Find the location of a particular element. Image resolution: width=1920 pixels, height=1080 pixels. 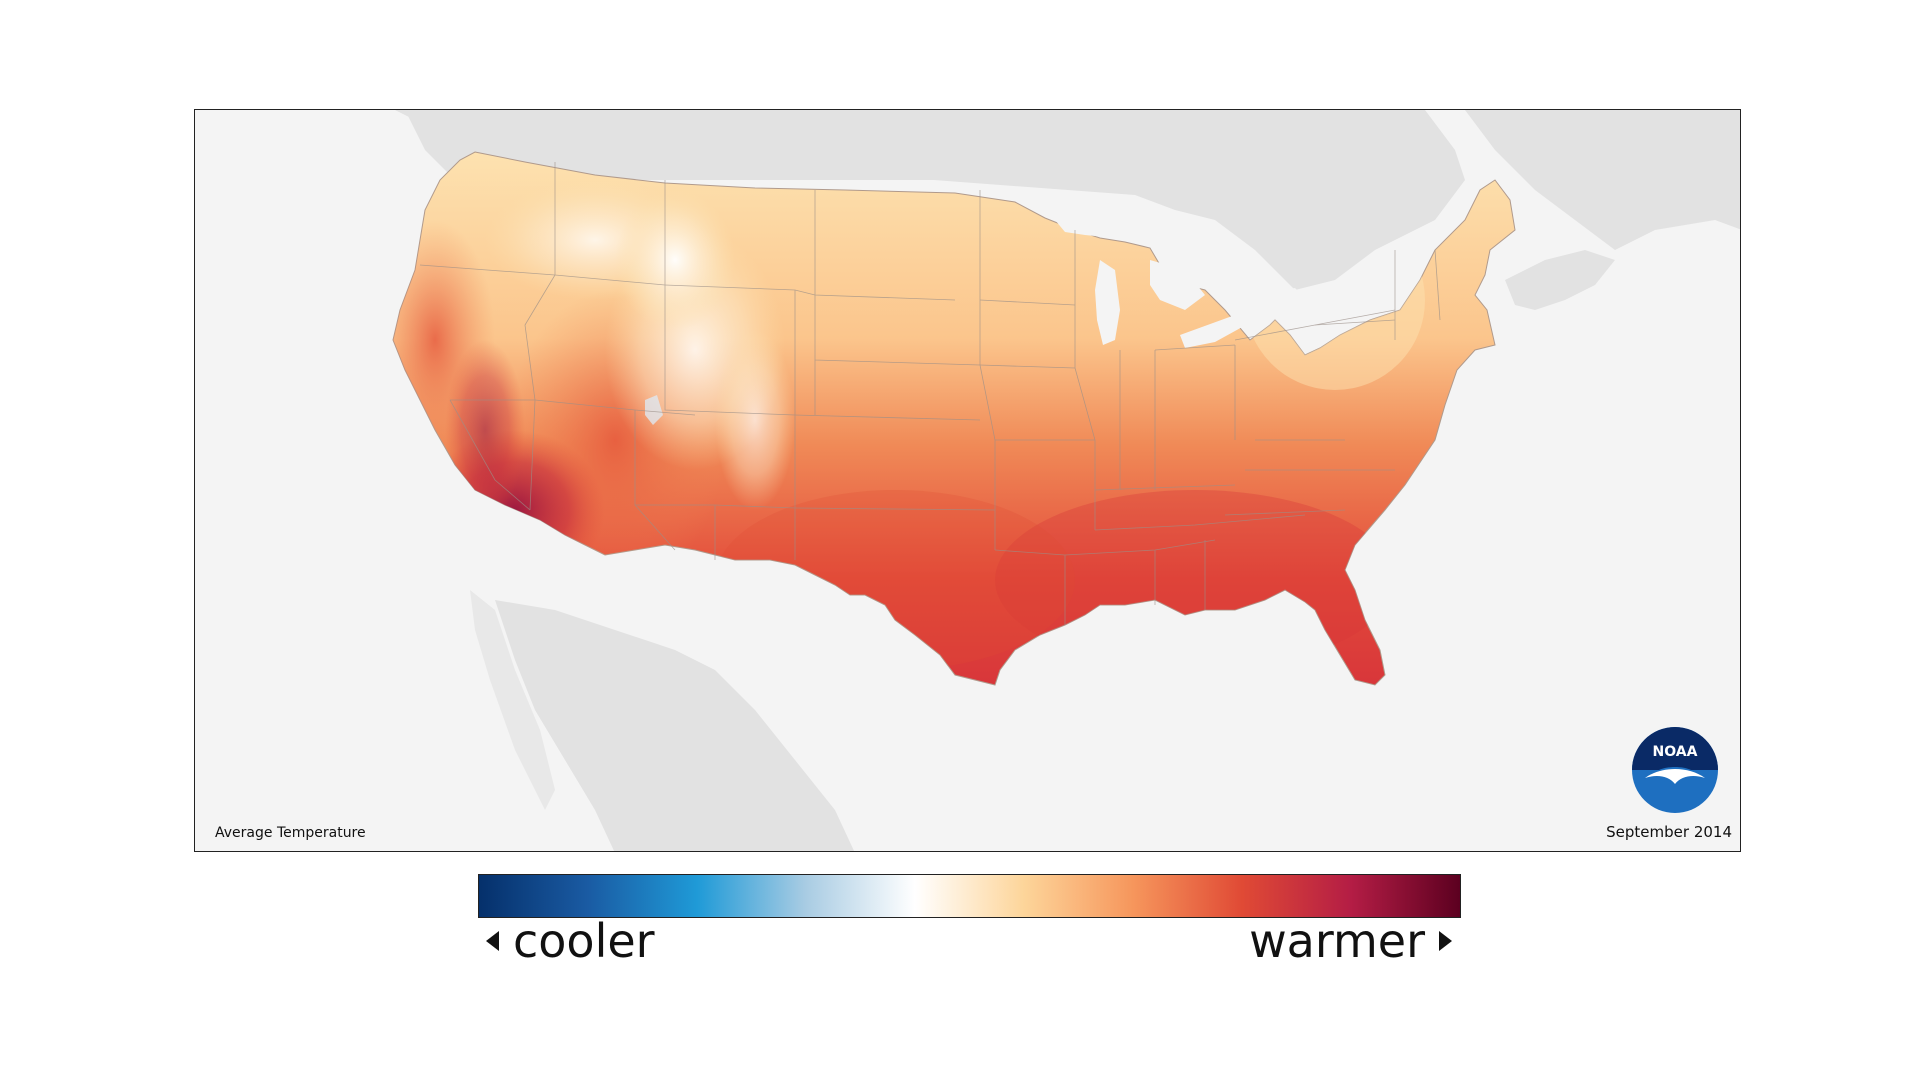

lake-erie is located at coordinates (1217, 331).